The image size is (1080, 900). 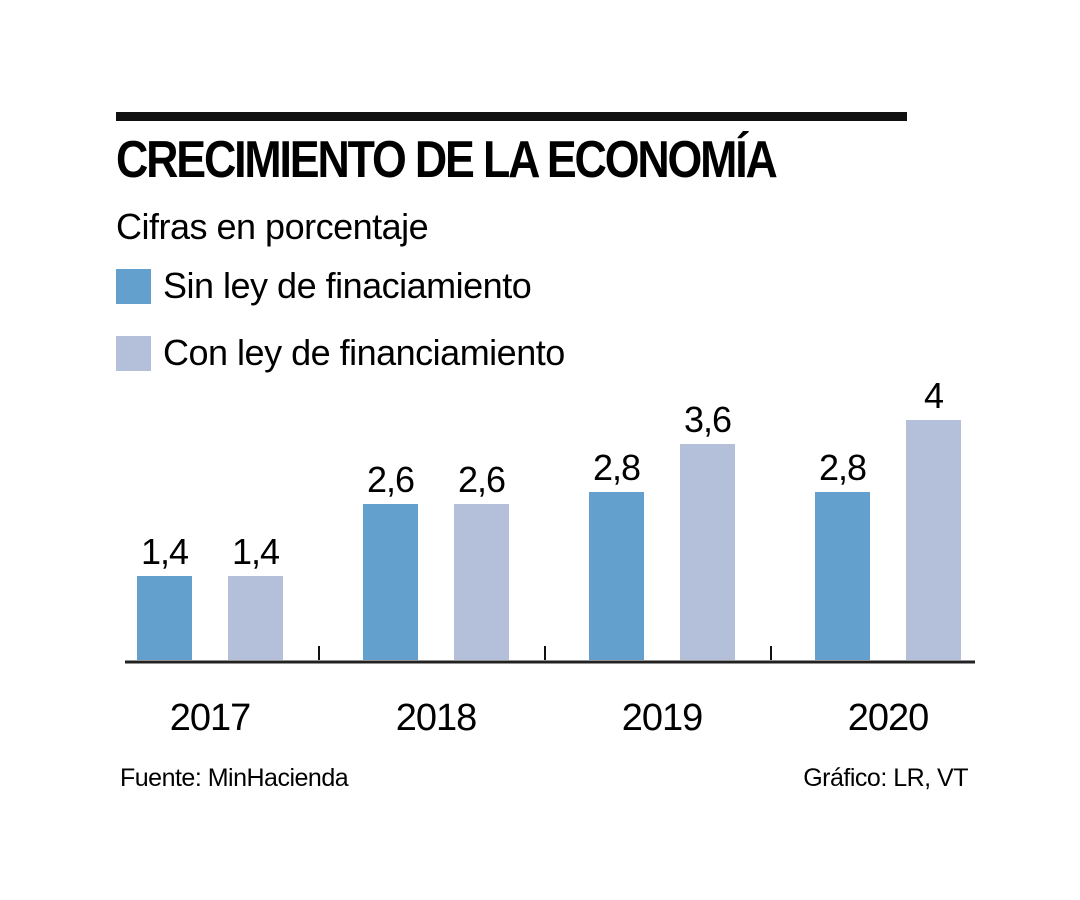 I want to click on bar-con-ley-2020, so click(x=933, y=540).